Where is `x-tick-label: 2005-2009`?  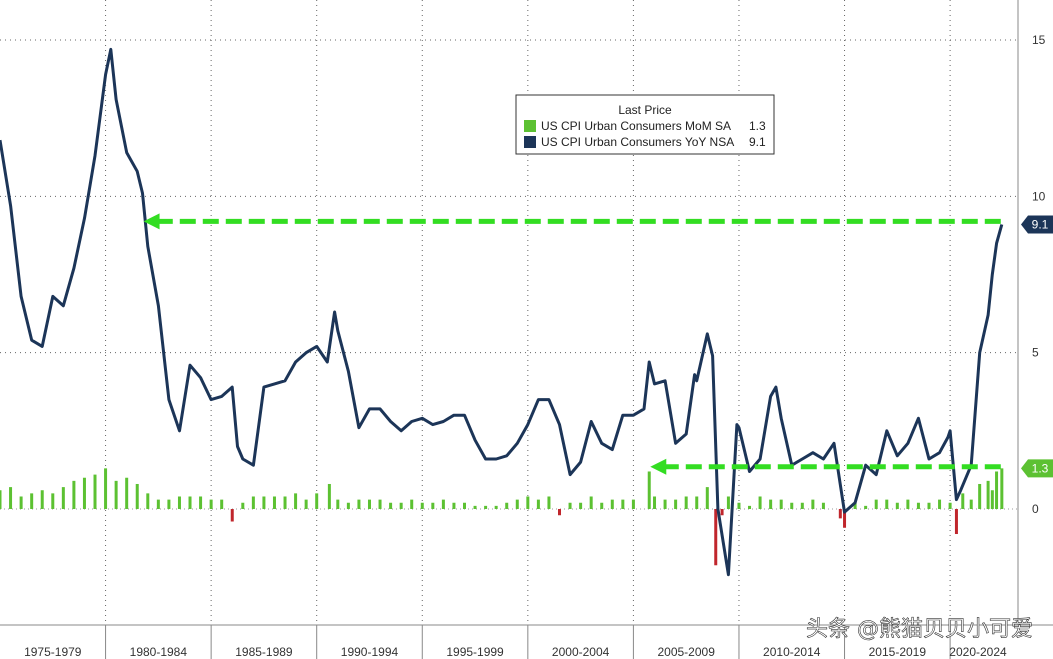 x-tick-label: 2005-2009 is located at coordinates (686, 652).